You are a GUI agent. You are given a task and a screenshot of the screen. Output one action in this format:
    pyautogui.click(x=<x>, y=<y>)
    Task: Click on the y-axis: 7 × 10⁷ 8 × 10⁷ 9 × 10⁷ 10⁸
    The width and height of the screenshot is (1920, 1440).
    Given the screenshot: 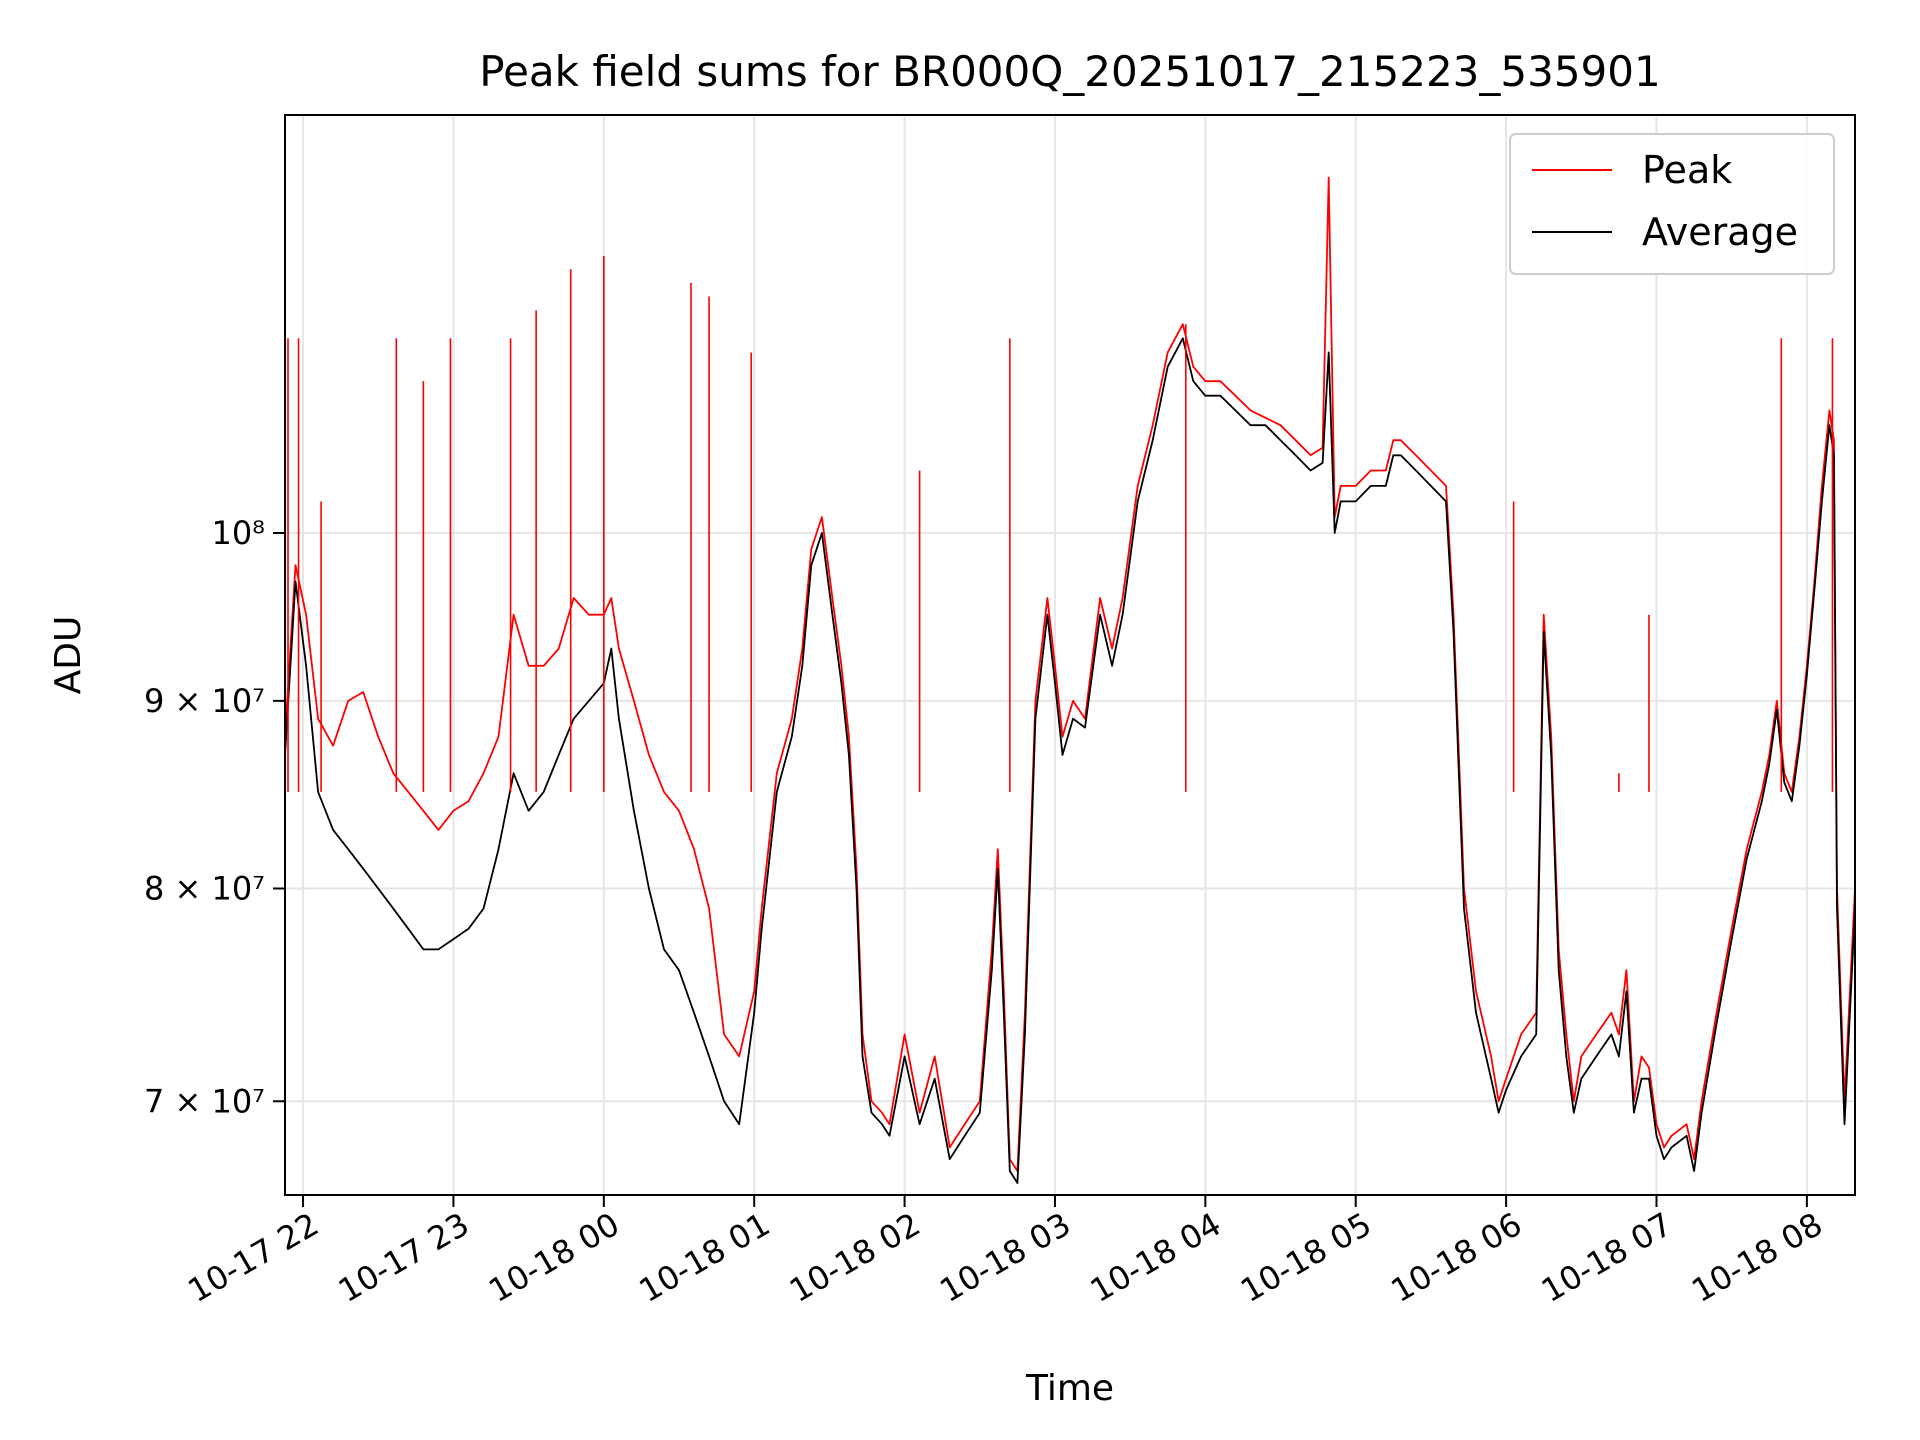 What is the action you would take?
    pyautogui.click(x=214, y=817)
    